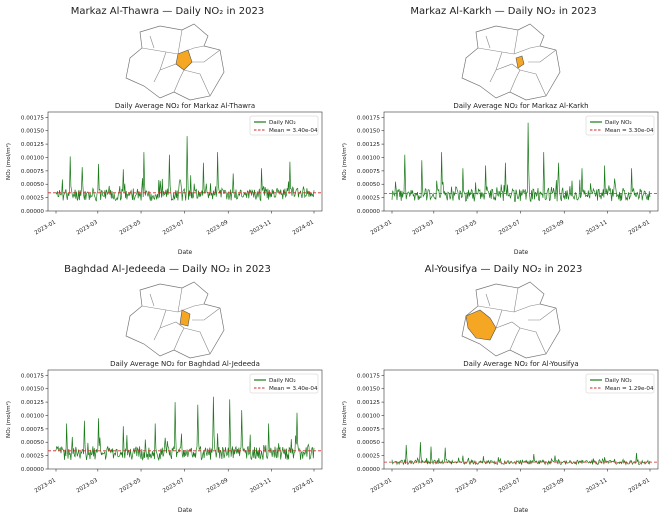 The image size is (671, 516). What do you see at coordinates (167, 11) in the screenshot?
I see `panel-title: Markaz Al-Thawra — Daily NO₂ in 2023` at bounding box center [167, 11].